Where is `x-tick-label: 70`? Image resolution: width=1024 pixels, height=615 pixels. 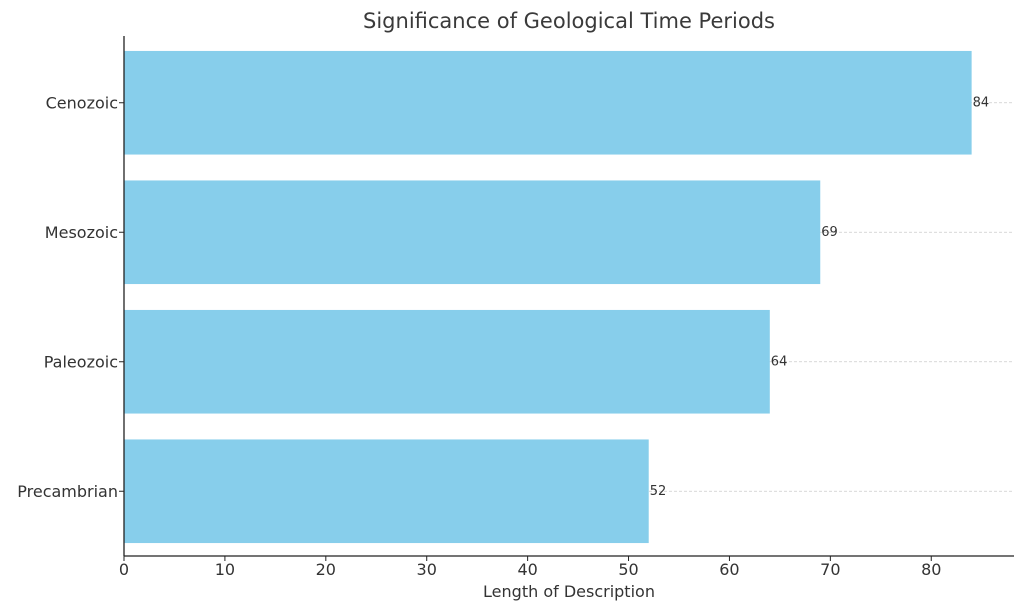
x-tick-label: 70 is located at coordinates (830, 569).